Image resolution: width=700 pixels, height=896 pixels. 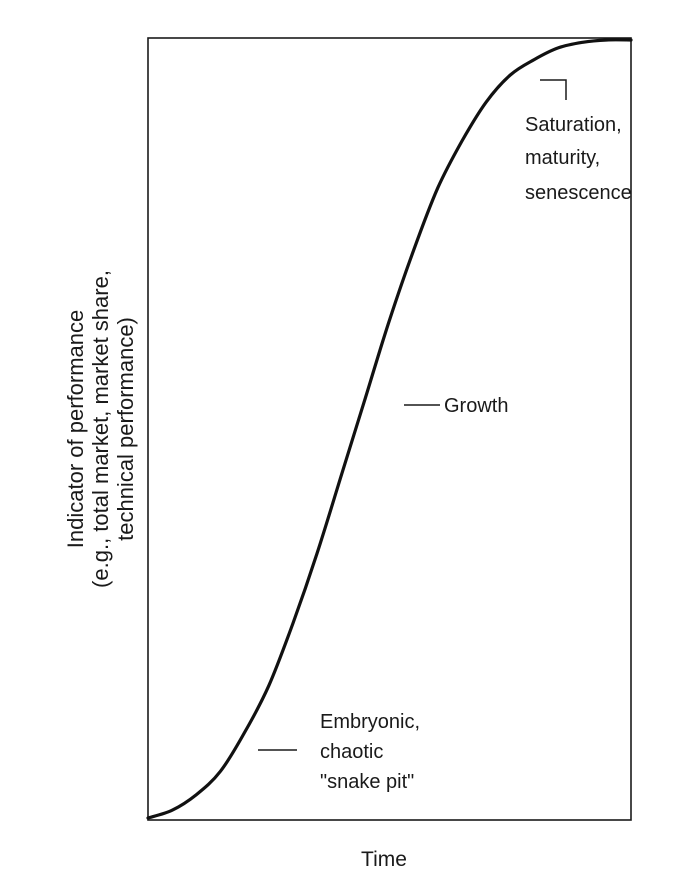 I want to click on y-axis-label-line-3: technical performance), so click(x=125, y=429).